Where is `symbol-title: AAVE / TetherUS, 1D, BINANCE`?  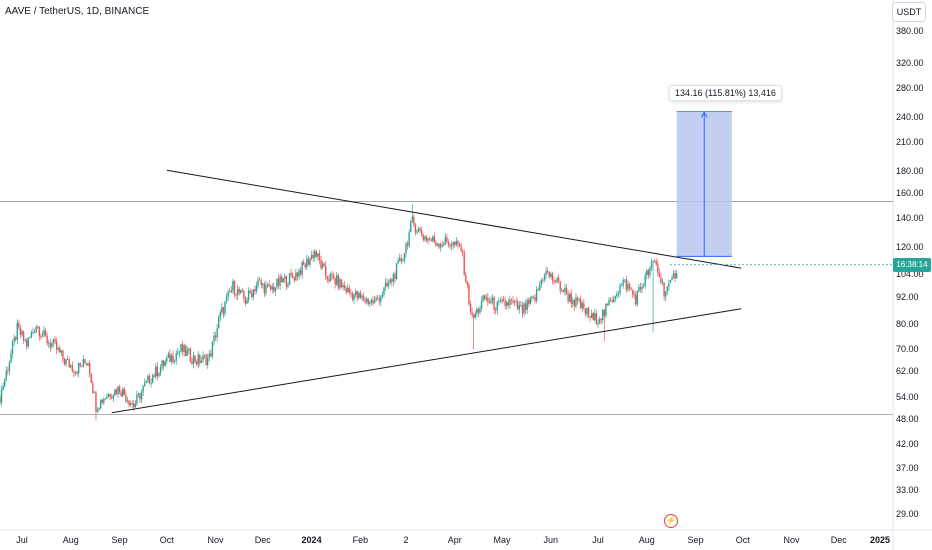 symbol-title: AAVE / TetherUS, 1D, BINANCE is located at coordinates (77, 11).